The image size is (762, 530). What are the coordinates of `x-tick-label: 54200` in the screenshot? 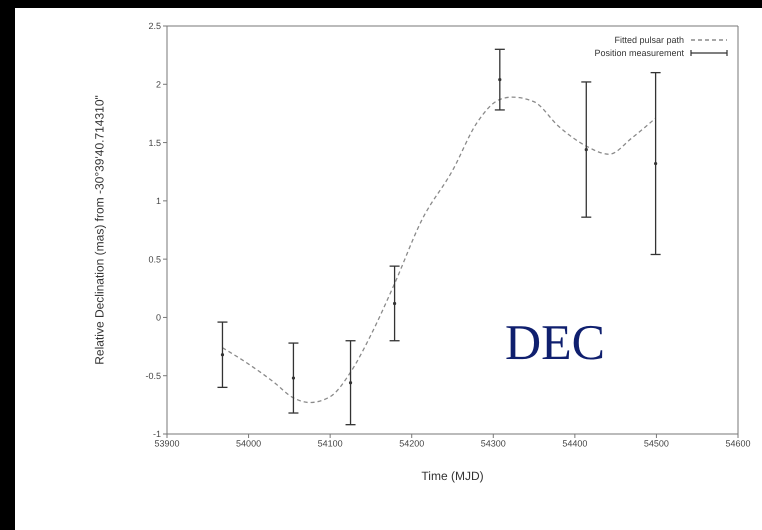 It's located at (411, 443).